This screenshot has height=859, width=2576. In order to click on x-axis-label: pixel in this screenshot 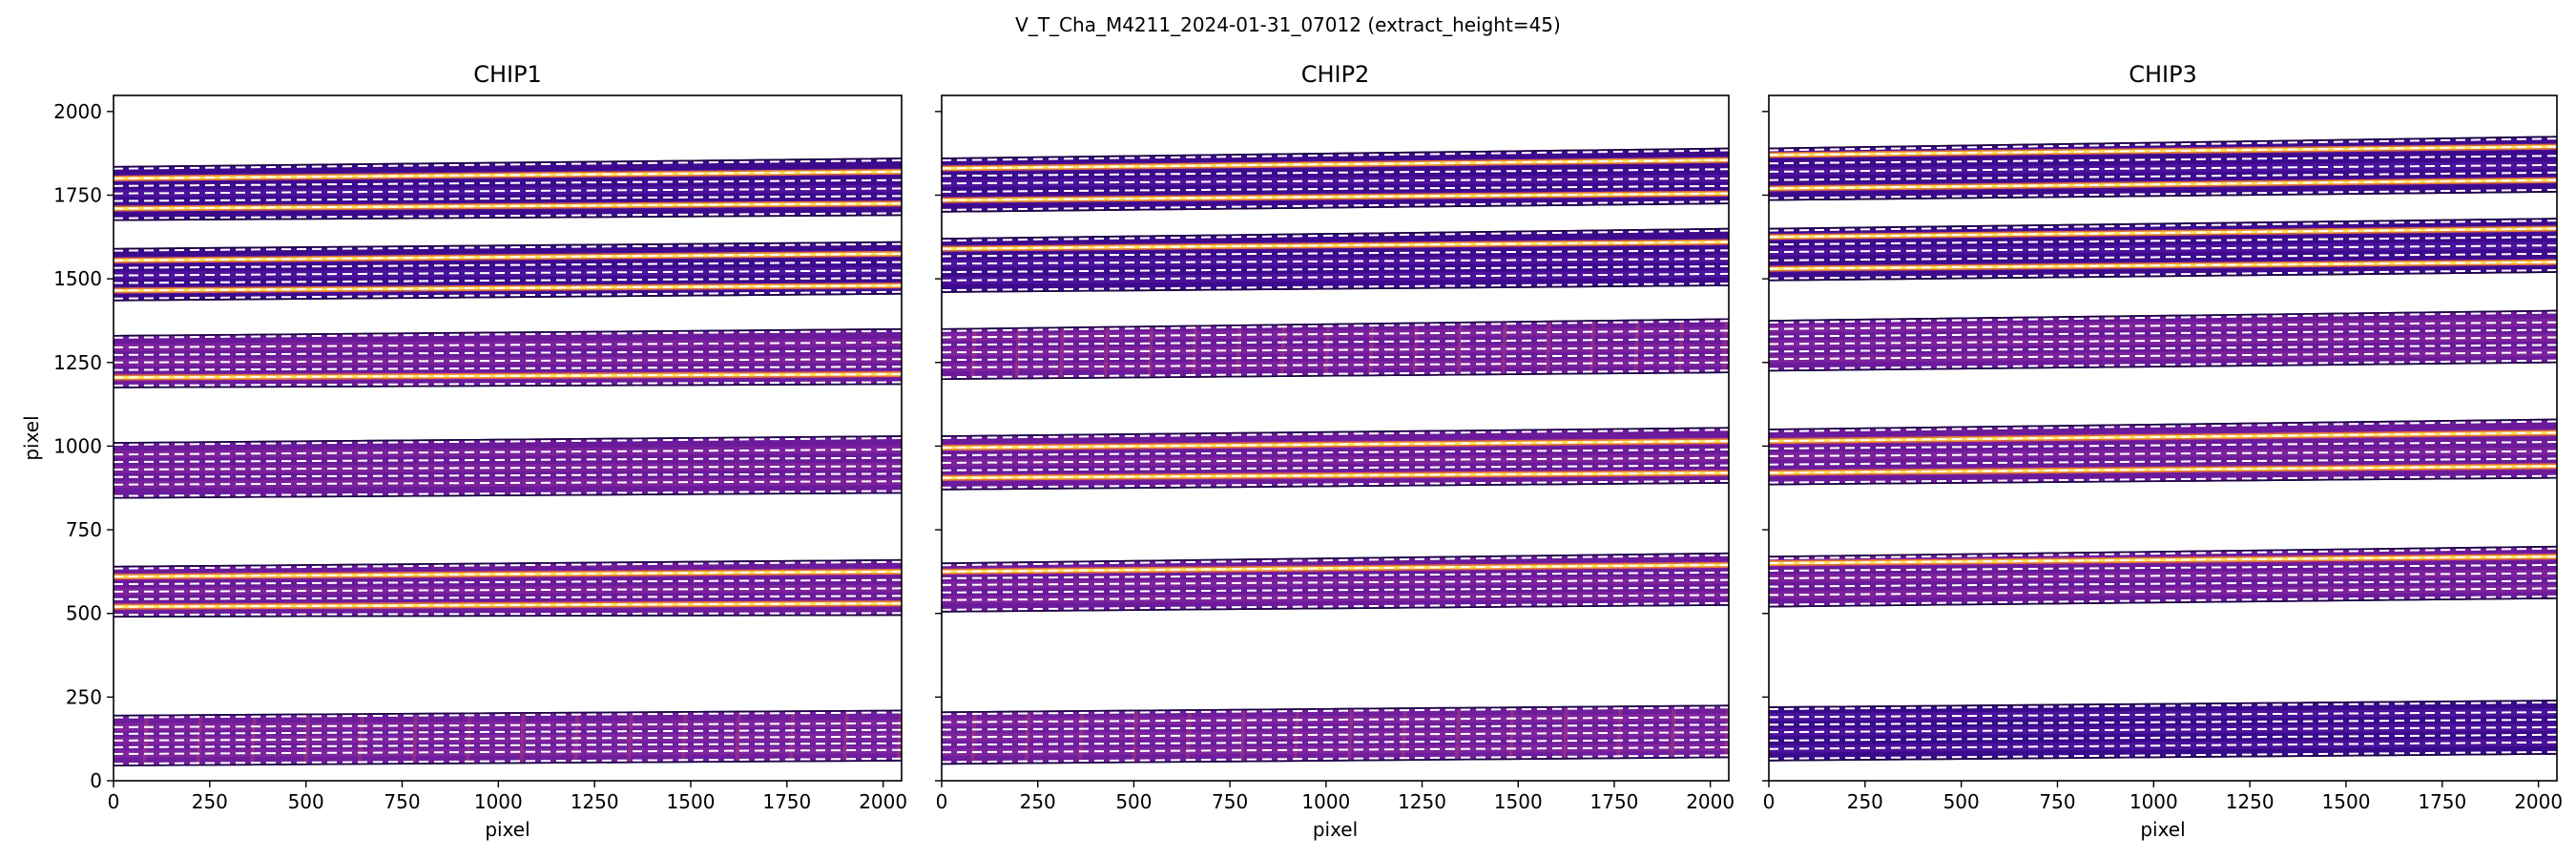, I will do `click(1335, 829)`.